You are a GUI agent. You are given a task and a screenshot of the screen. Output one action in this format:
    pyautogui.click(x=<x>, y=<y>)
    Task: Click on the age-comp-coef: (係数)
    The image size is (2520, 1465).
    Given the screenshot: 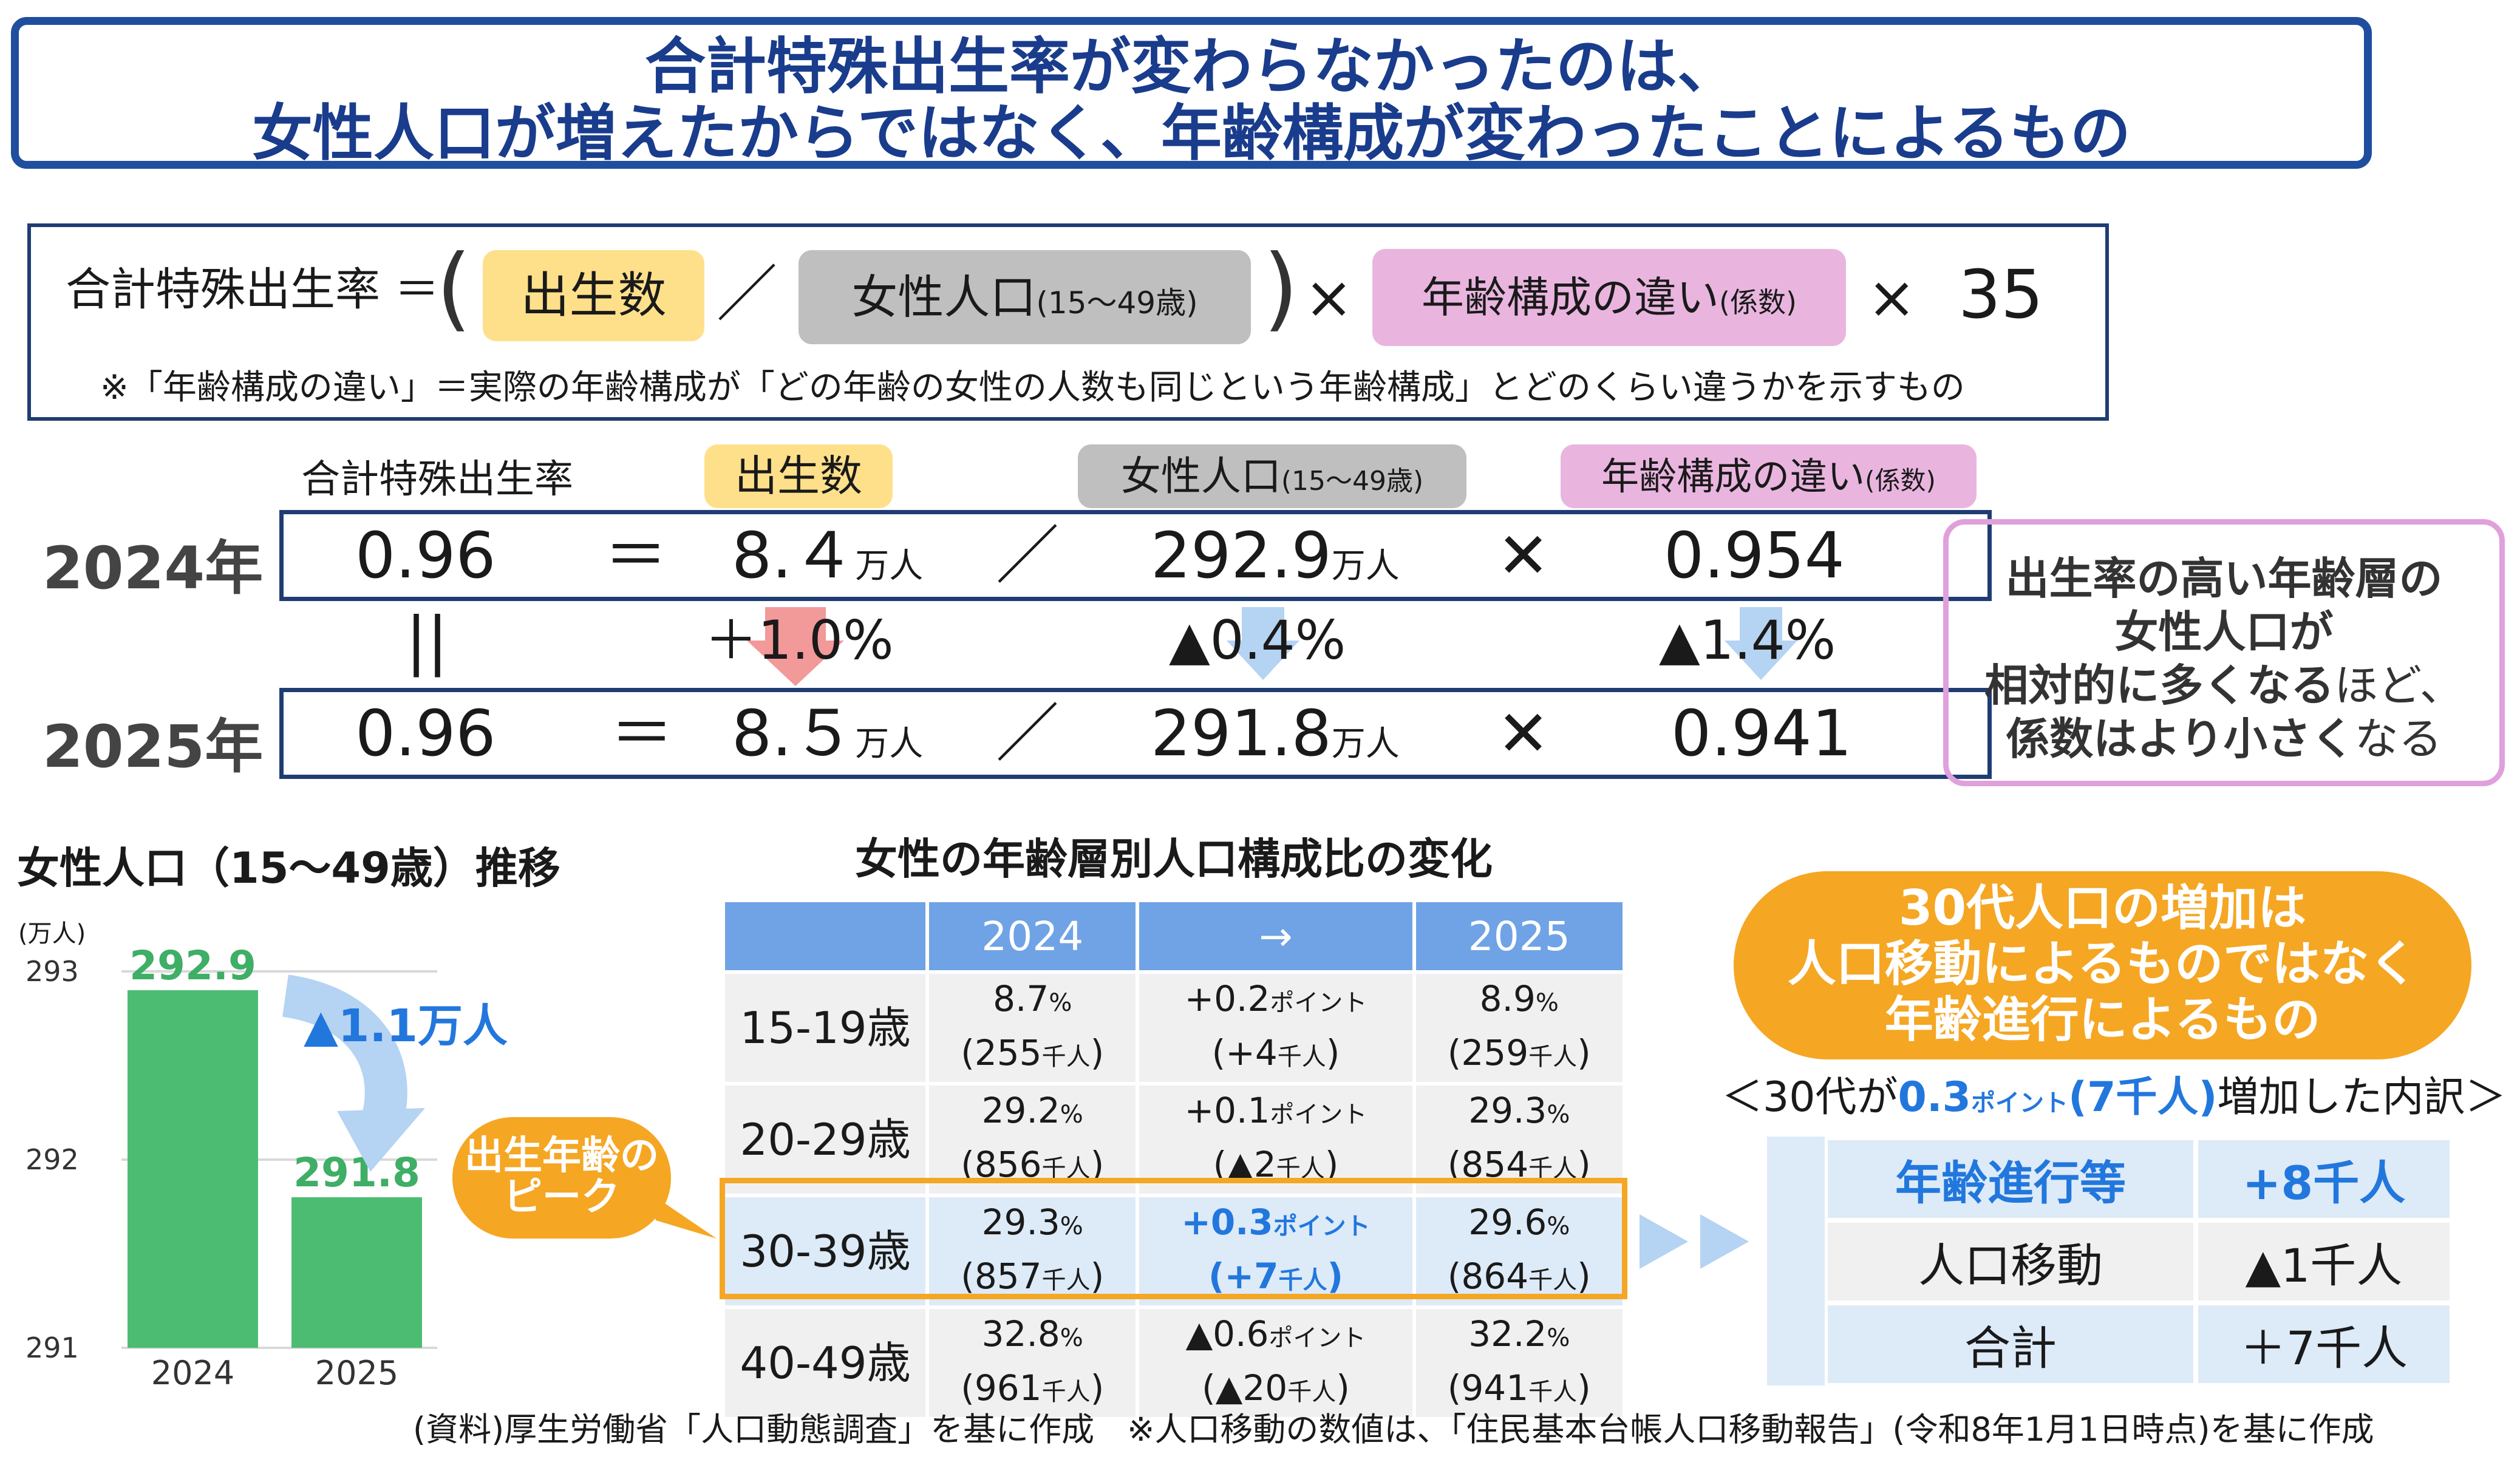 What is the action you would take?
    pyautogui.click(x=1758, y=302)
    